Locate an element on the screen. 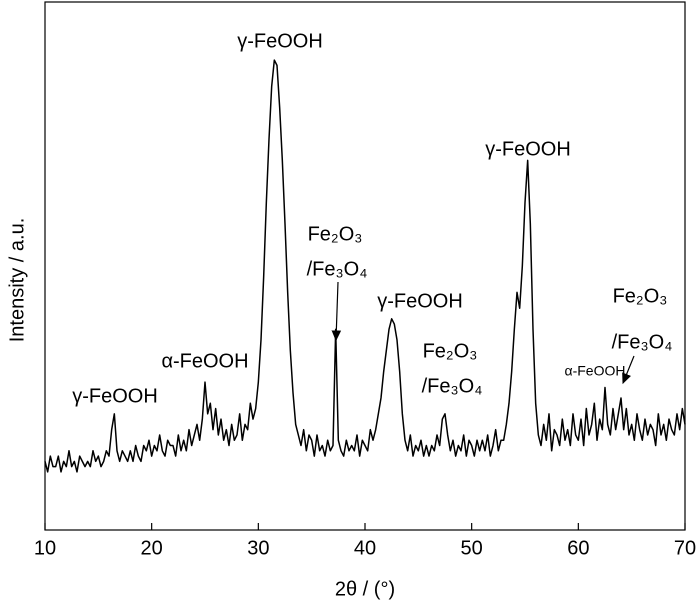 The width and height of the screenshot is (700, 613). arrow is located at coordinates (628, 370).